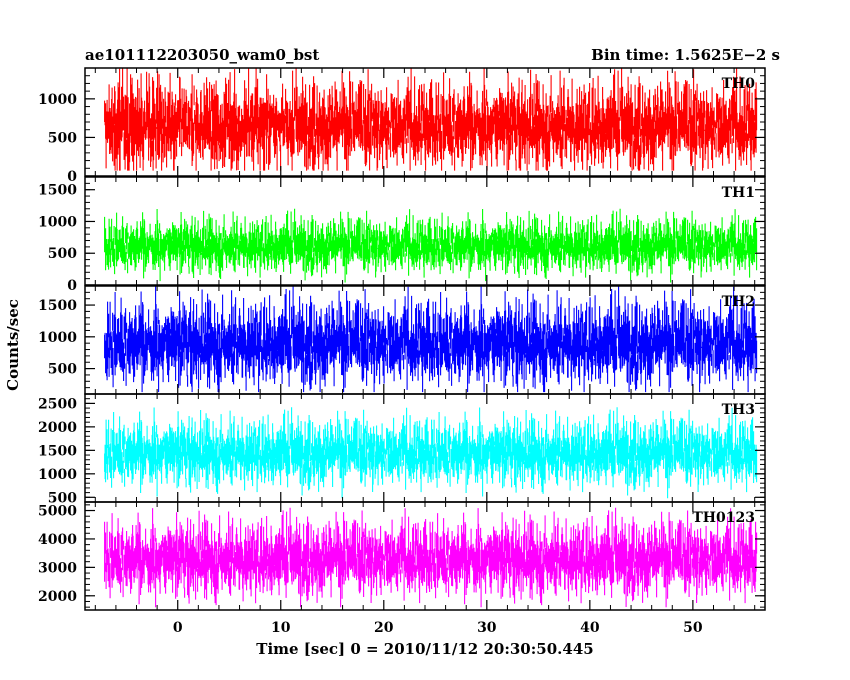  I want to click on series-th0, so click(431, 119).